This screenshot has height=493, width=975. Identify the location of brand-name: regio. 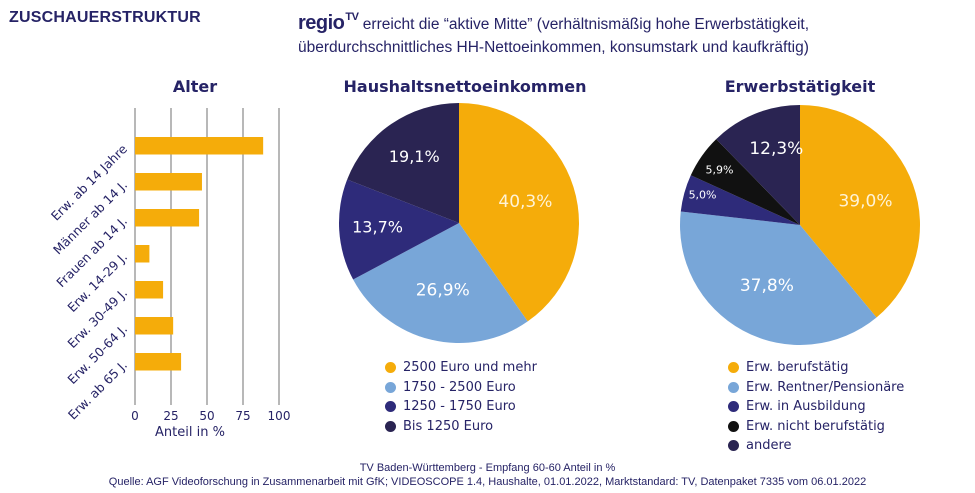
(321, 23).